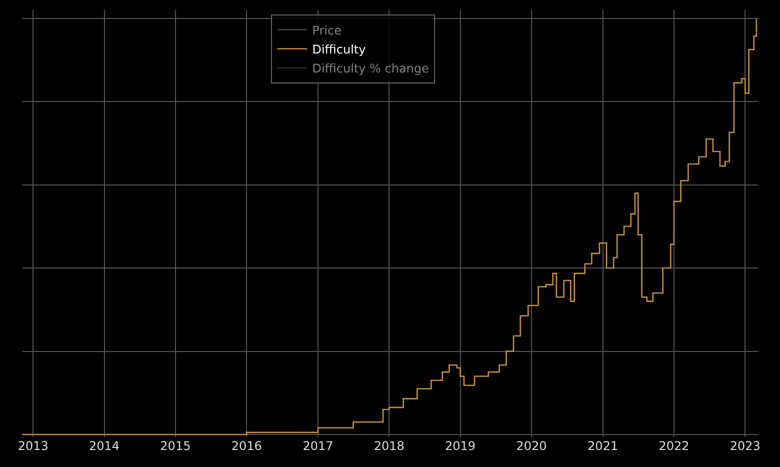 The image size is (780, 467). What do you see at coordinates (318, 446) in the screenshot?
I see `x-tick-label: 2017` at bounding box center [318, 446].